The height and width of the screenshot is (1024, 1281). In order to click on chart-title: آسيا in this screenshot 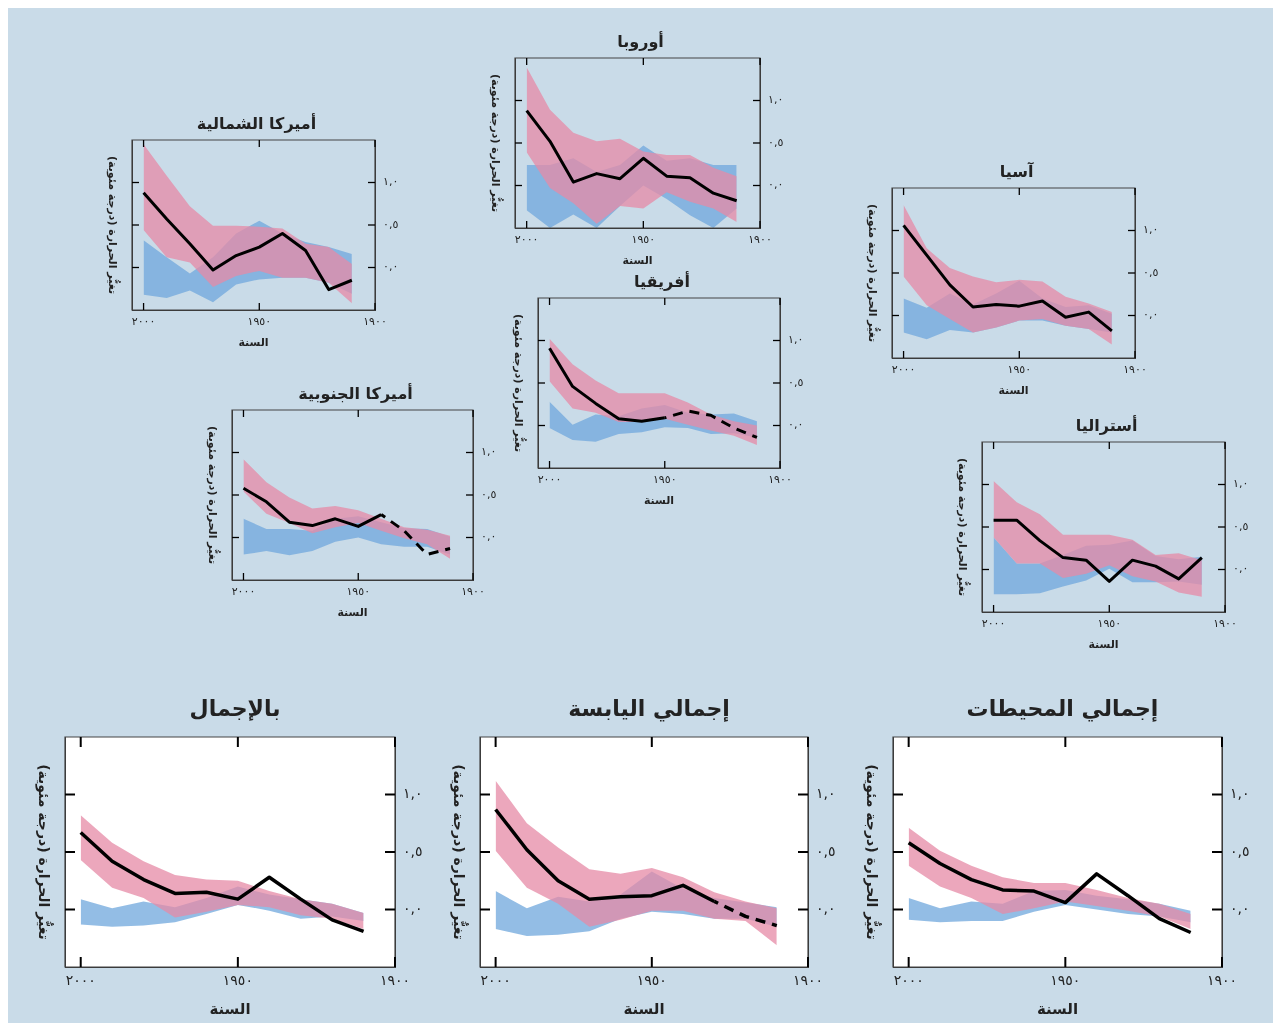, I will do `click(1016, 170)`.